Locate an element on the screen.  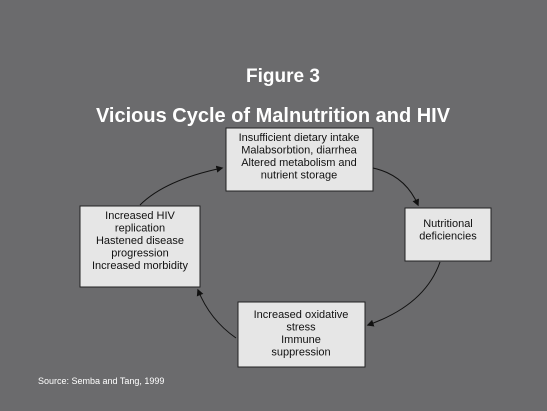
node-label: replication is located at coordinates (140, 229).